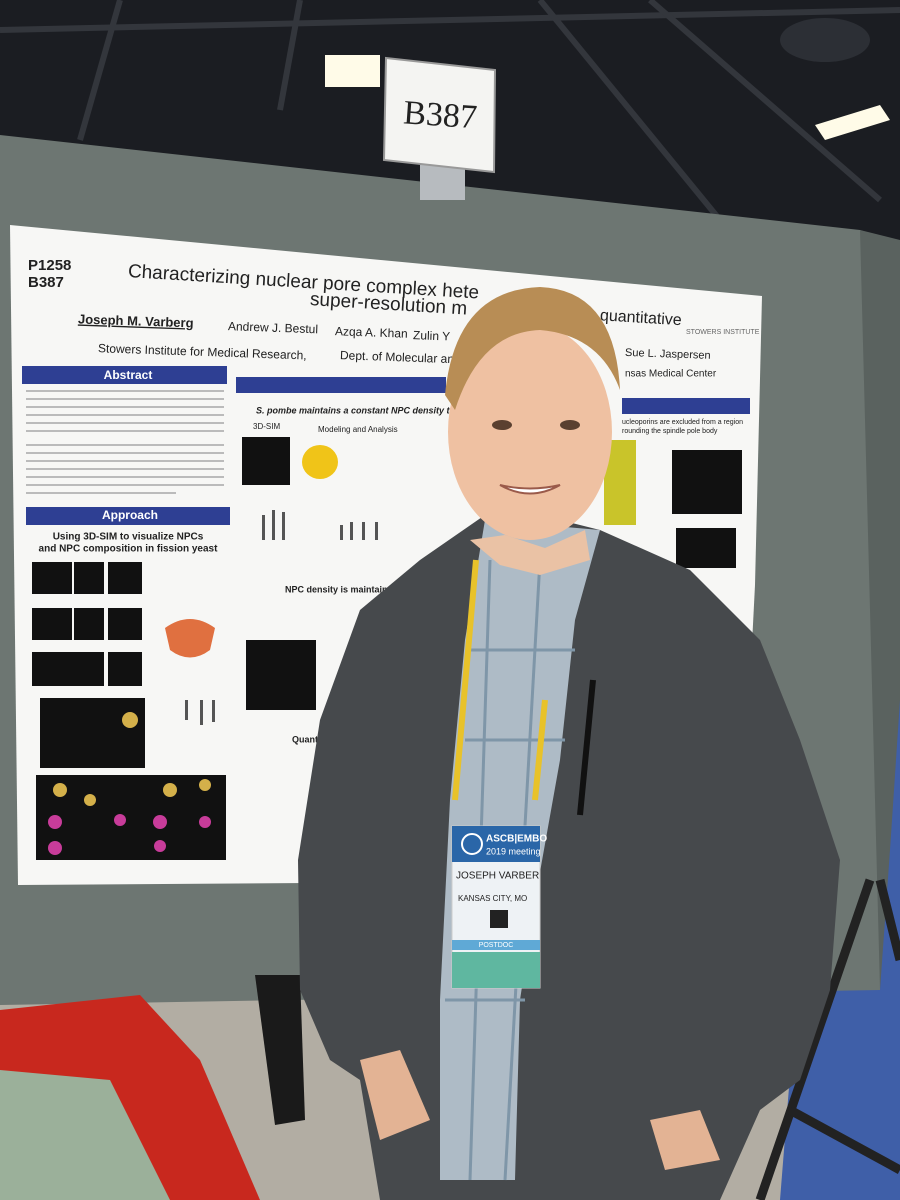  What do you see at coordinates (532, 348) in the screenshot?
I see `hair` at bounding box center [532, 348].